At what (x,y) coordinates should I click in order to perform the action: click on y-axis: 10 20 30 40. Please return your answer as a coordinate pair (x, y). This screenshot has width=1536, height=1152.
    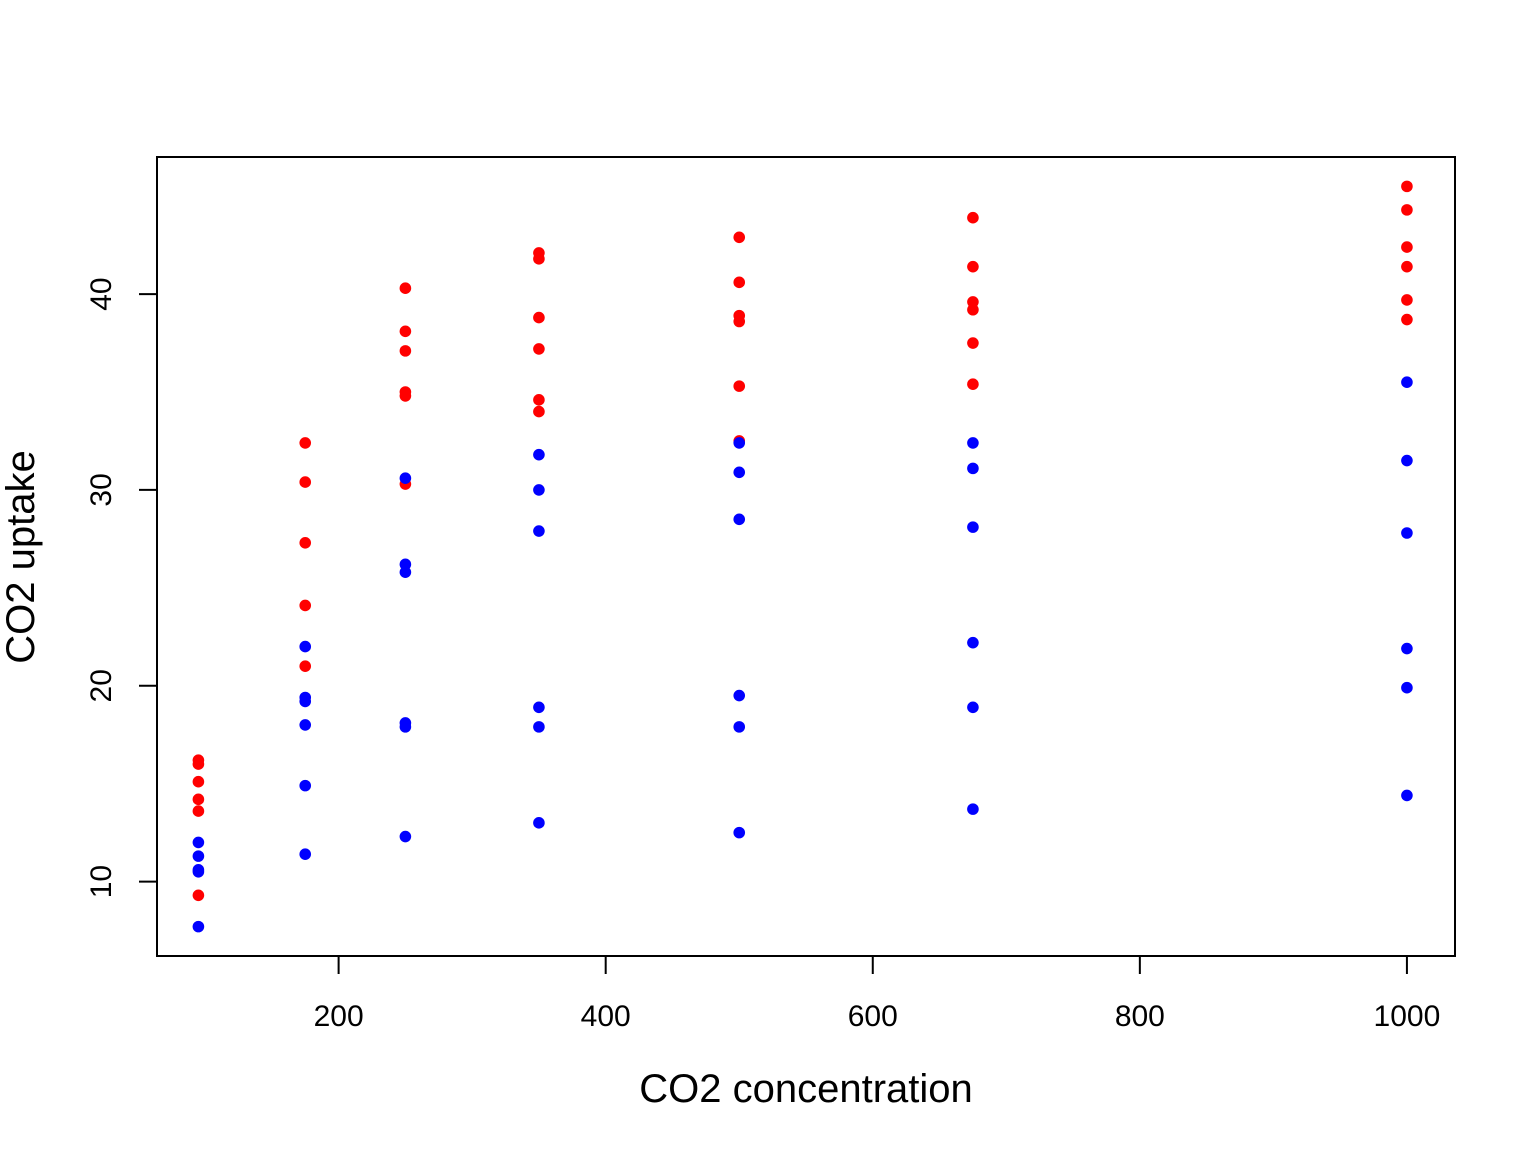
    Looking at the image, I should click on (121, 587).